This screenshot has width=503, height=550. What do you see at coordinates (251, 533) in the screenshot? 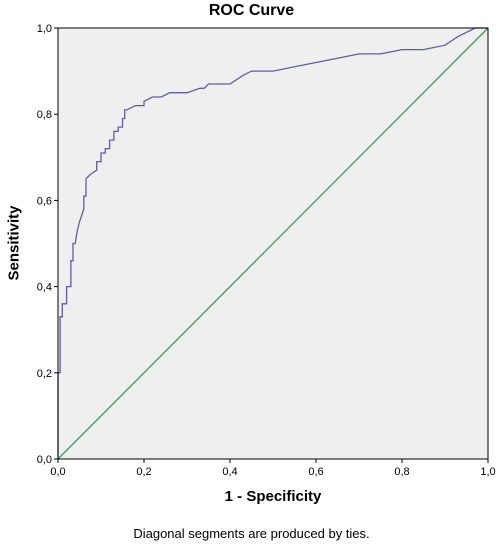
I see `chart-footnote: Diagonal segments are produced by ties.` at bounding box center [251, 533].